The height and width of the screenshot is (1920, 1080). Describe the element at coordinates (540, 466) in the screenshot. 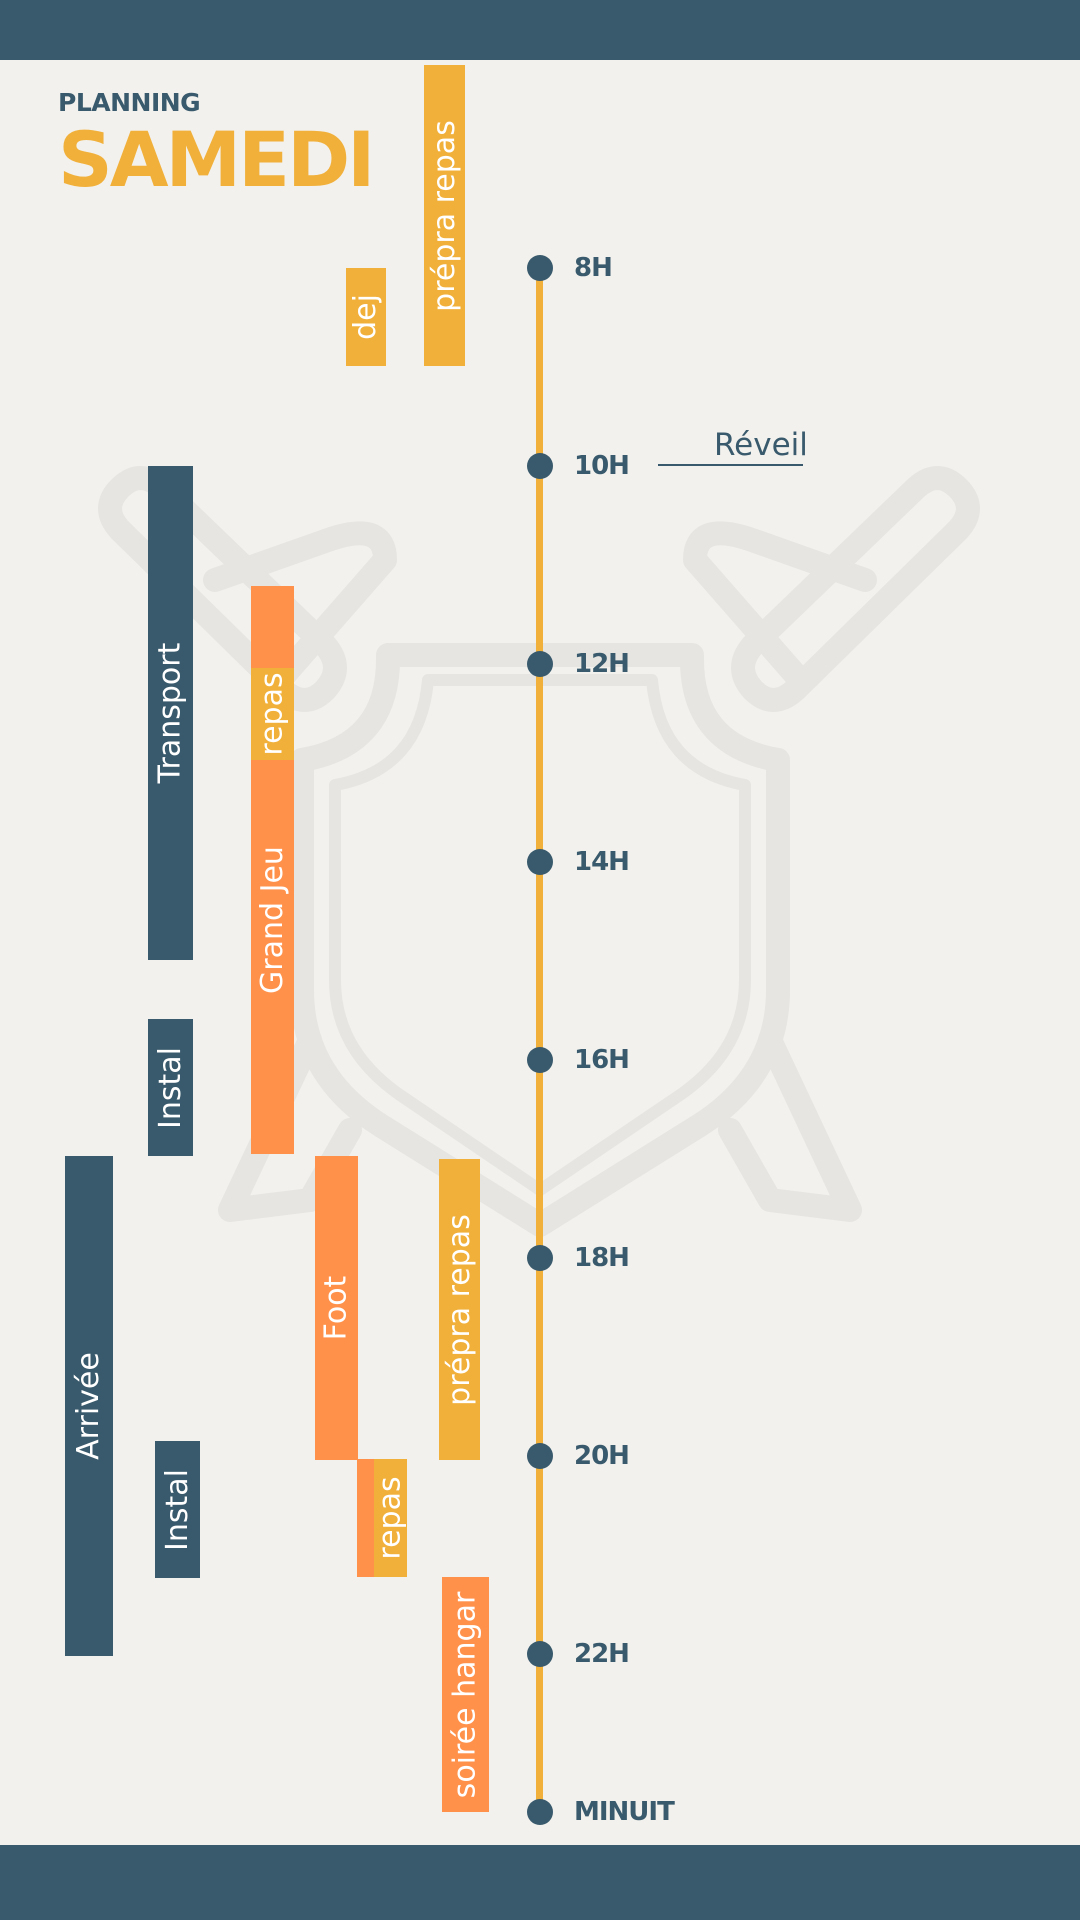

I see `tick-10h-dot` at that location.